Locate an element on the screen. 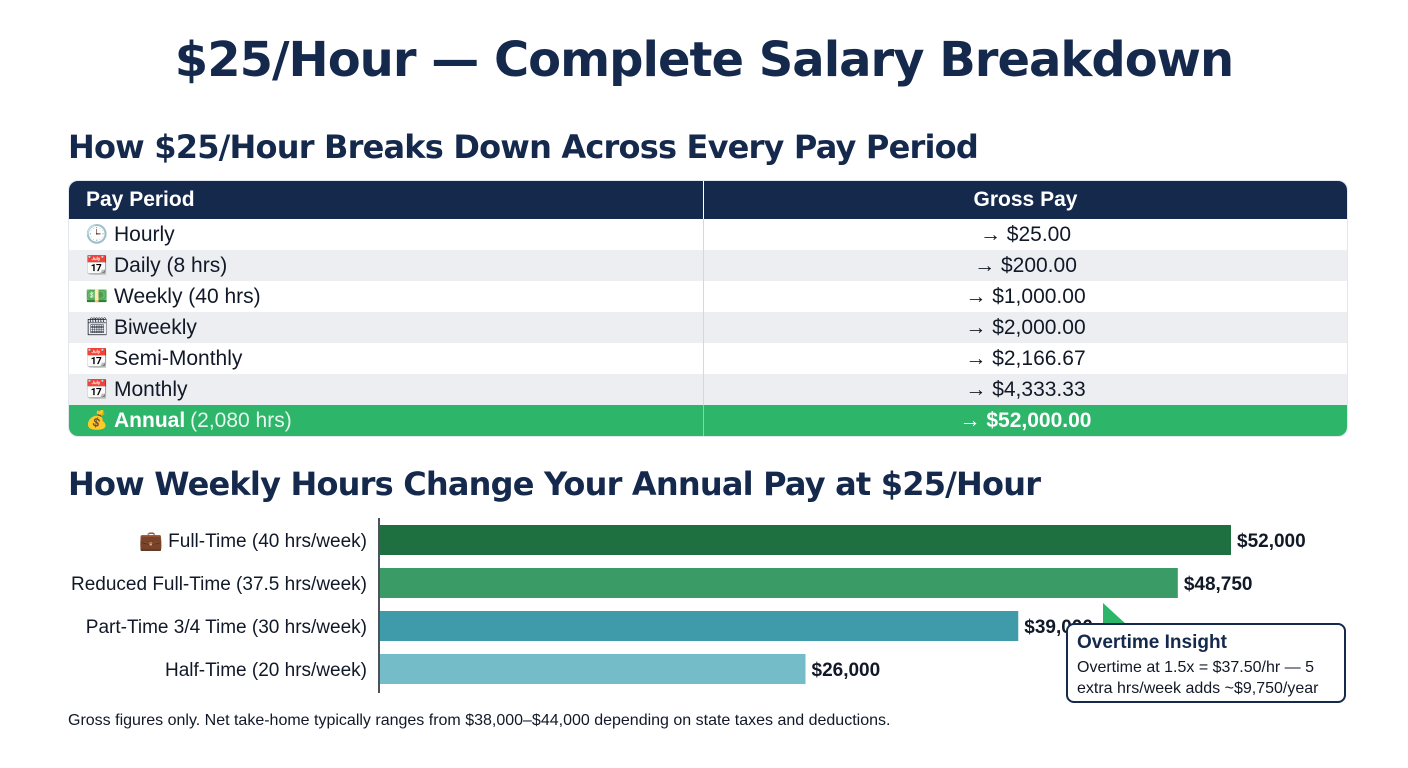 Image resolution: width=1408 pixels, height=768 pixels. clock-icon: 🕒 is located at coordinates (97, 234).